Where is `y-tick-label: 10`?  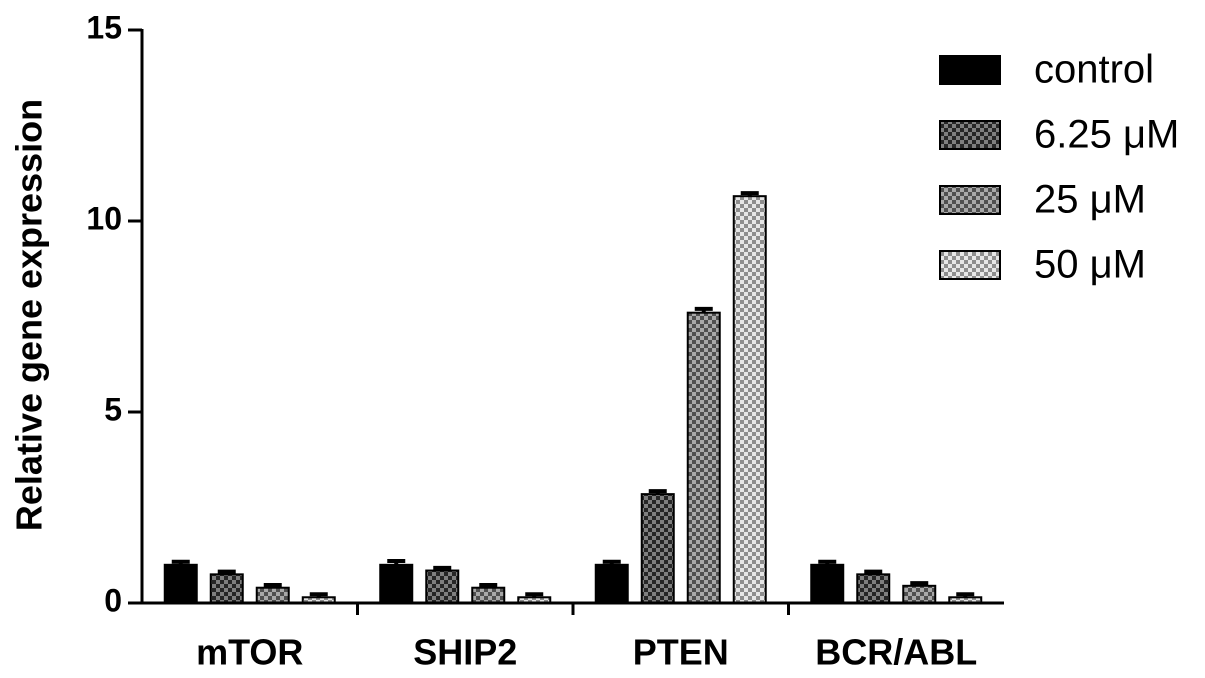
y-tick-label: 10 is located at coordinates (104, 218).